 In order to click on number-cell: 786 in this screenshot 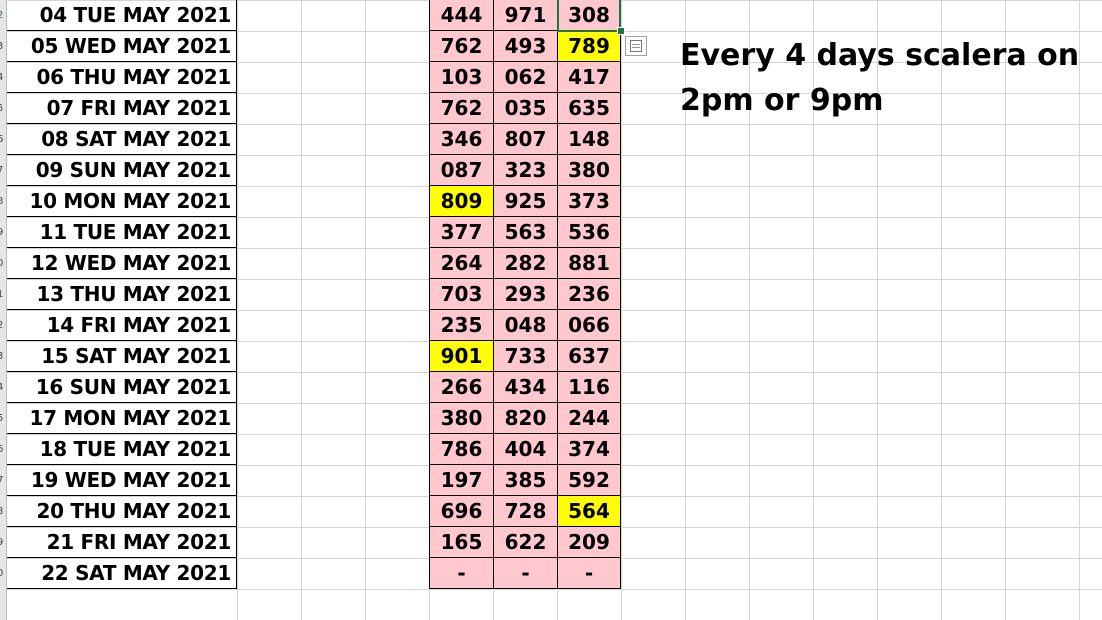, I will do `click(461, 449)`.